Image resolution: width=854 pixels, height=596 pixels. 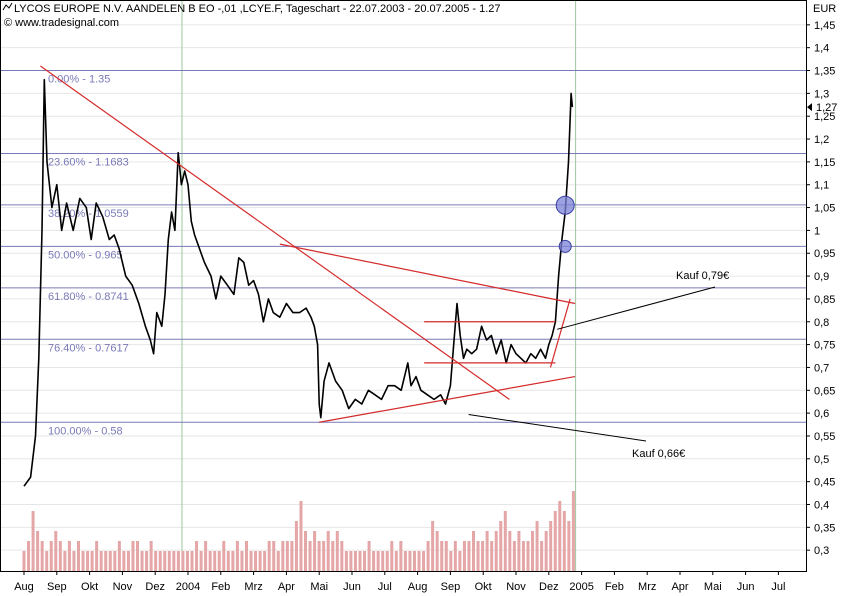 I want to click on annotation-arrow, so click(x=636, y=308).